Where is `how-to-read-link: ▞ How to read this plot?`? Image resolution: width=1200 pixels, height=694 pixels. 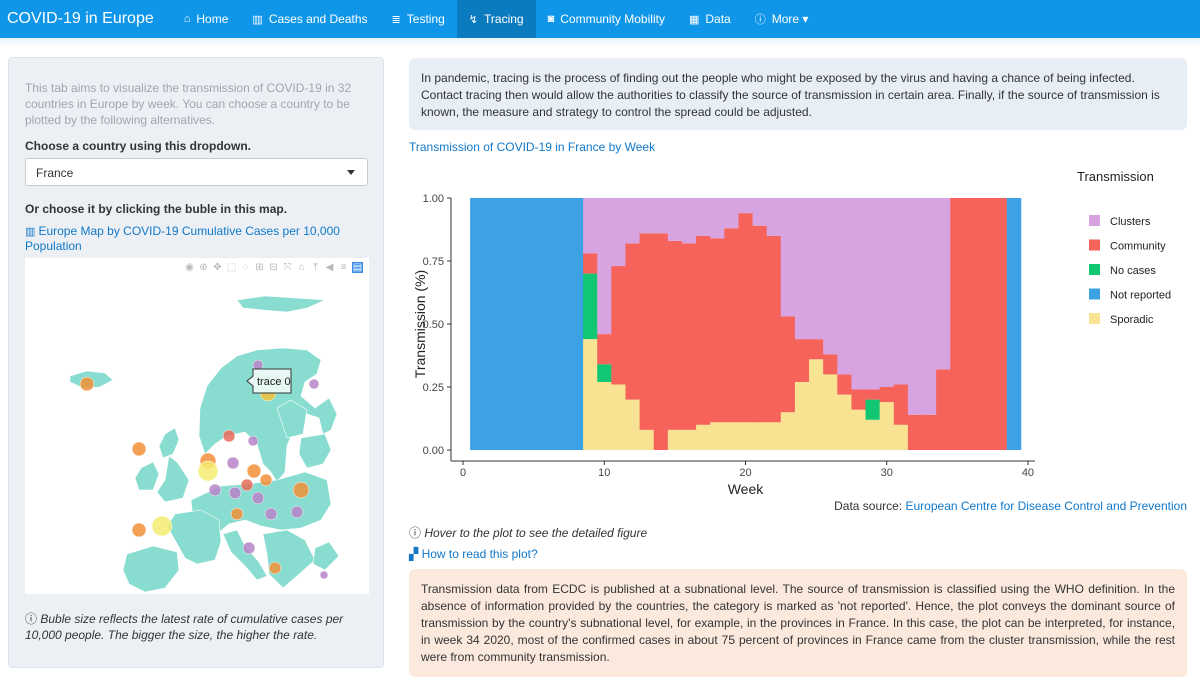
how-to-read-link: ▞ How to read this plot? is located at coordinates (473, 554).